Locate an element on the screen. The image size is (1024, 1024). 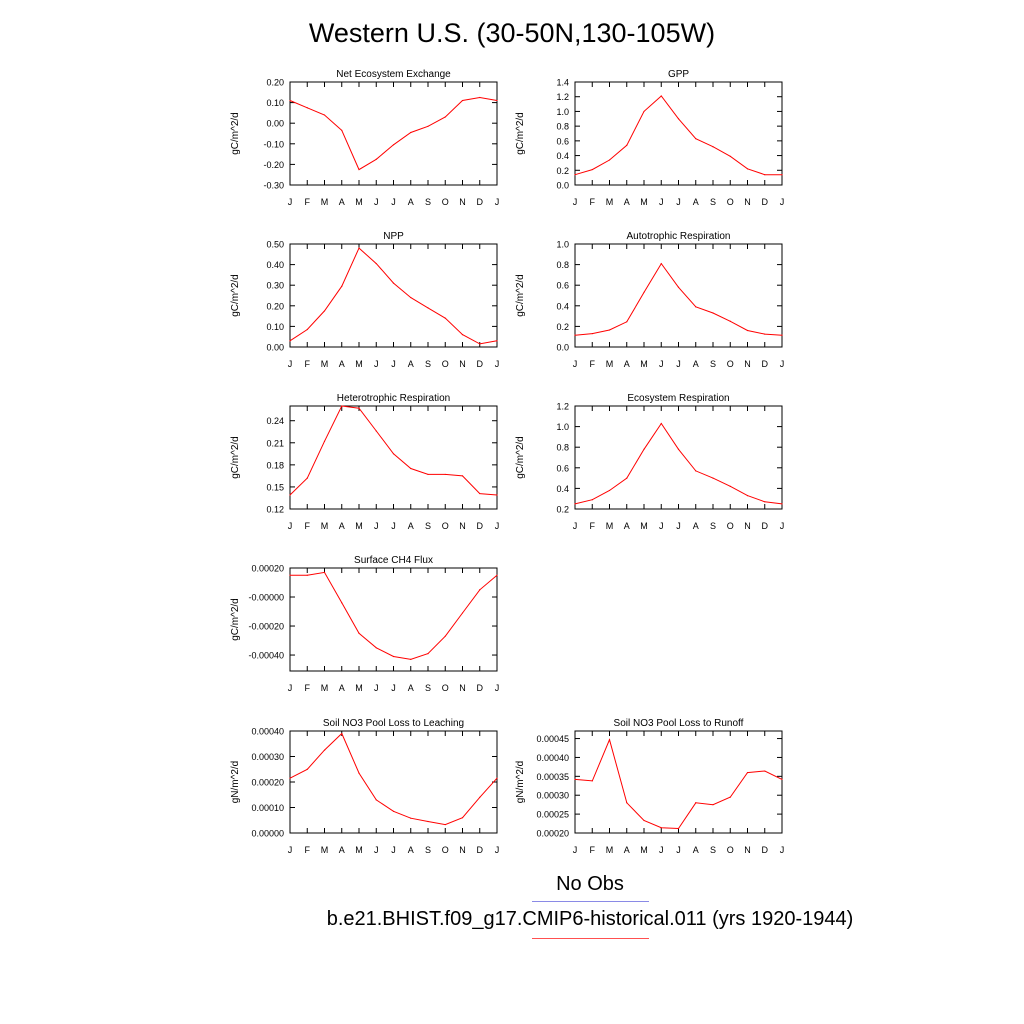
y-tick-label: -0.30 is located at coordinates (273, 186).